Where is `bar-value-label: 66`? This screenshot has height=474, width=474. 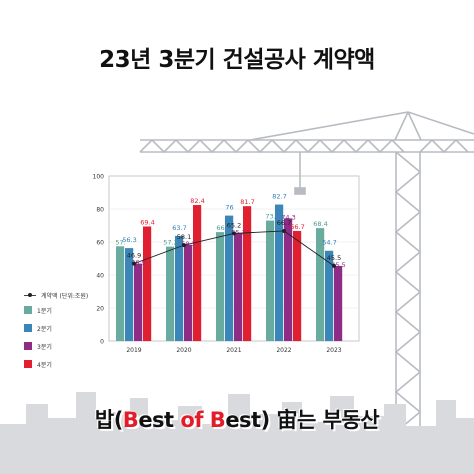
bar-value-label: 66 is located at coordinates (220, 228).